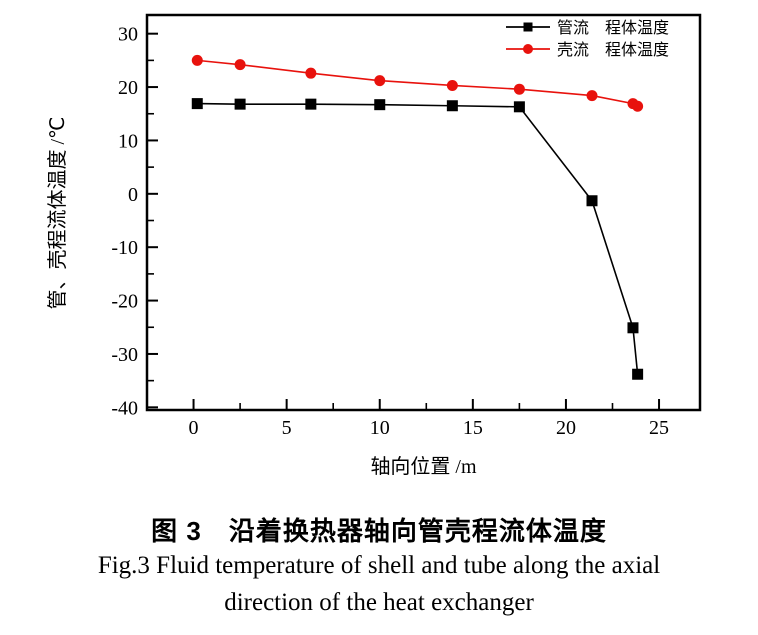  I want to click on caption-chinese: 图 3 沿着换热器轴向管壳程流体温度, so click(379, 531).